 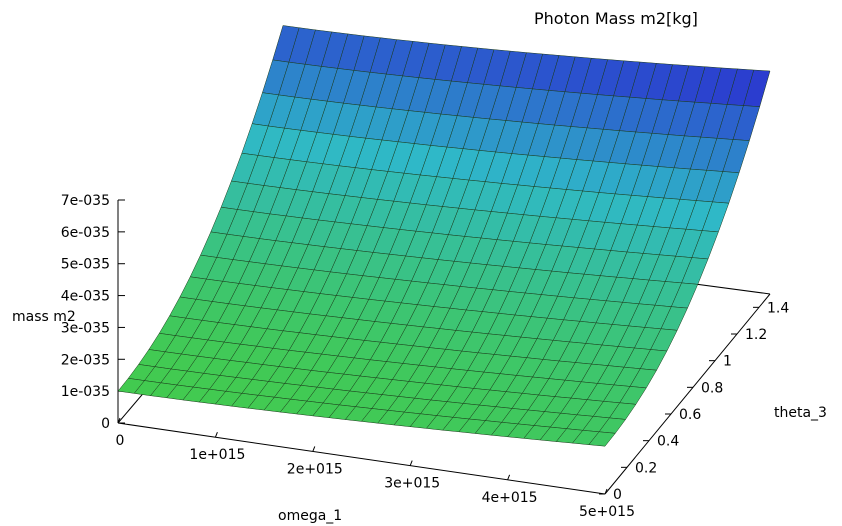 I want to click on y-tick-label: 0.8, so click(x=712, y=388).